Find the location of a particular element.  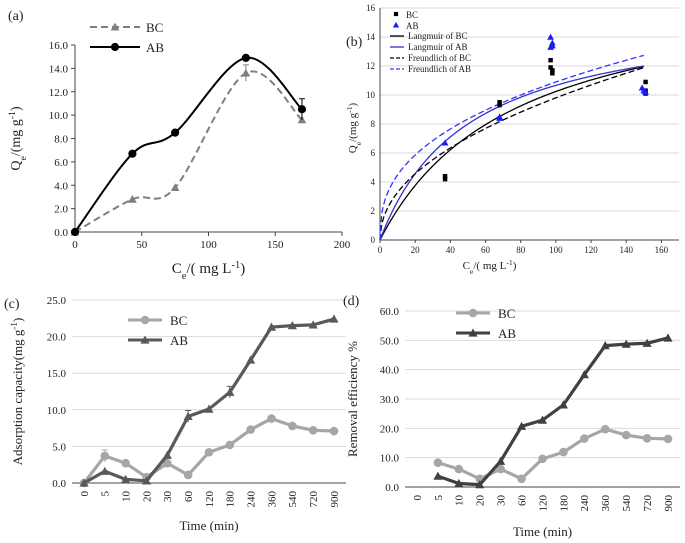

panel-c-x-tick-label: 0 is located at coordinates (85, 494).